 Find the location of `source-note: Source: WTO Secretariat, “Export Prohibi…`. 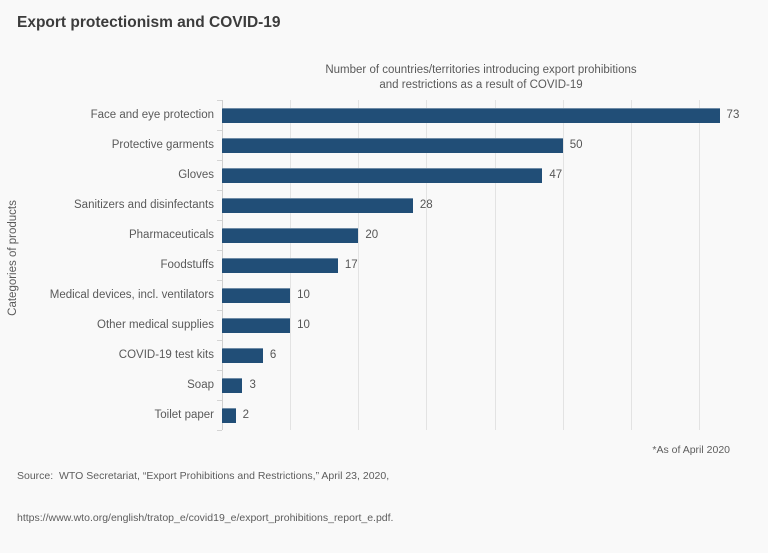

source-note: Source: WTO Secretariat, “Export Prohibi… is located at coordinates (205, 497).